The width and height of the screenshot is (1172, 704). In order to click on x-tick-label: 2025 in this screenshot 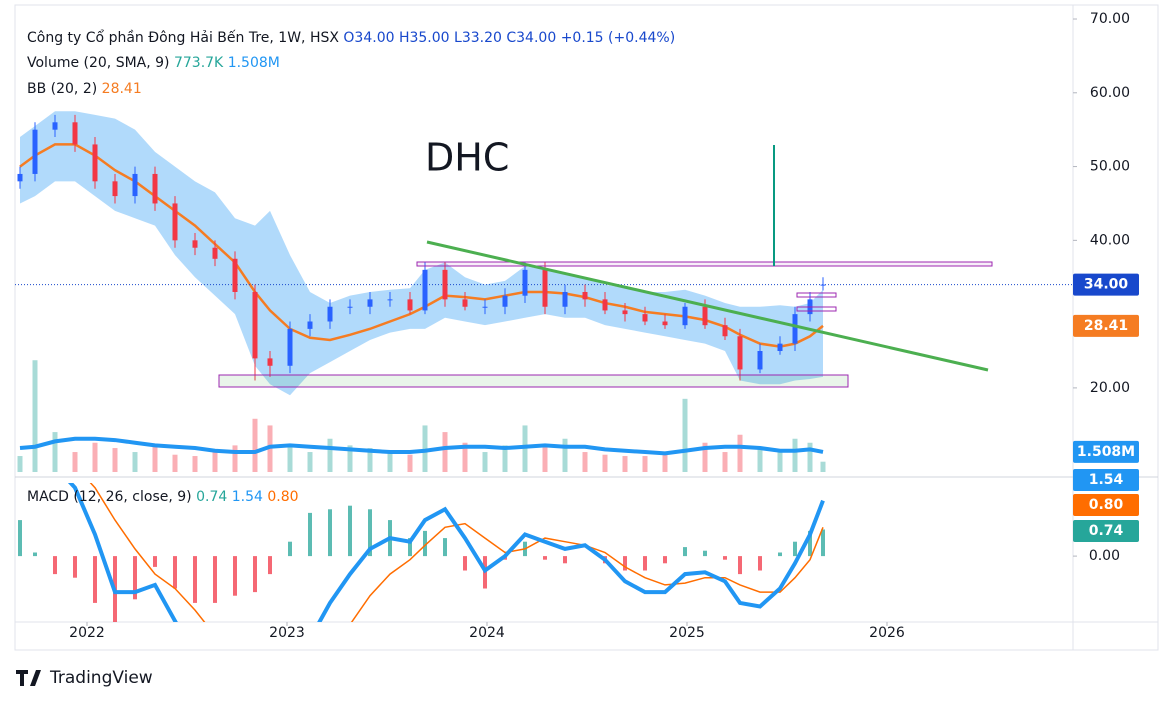, I will do `click(687, 633)`.